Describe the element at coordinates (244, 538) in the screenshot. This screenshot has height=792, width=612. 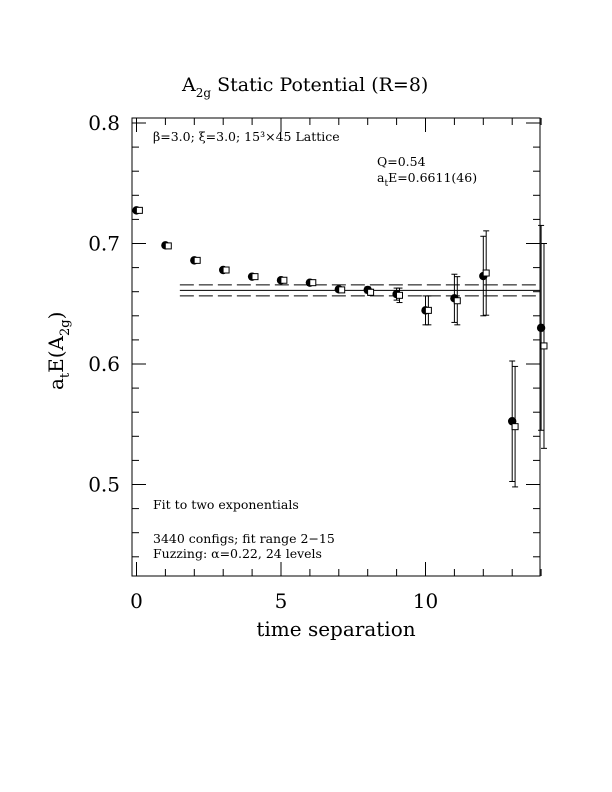
I see `configs-annotation: 3440 configs; fit range 2−15` at that location.